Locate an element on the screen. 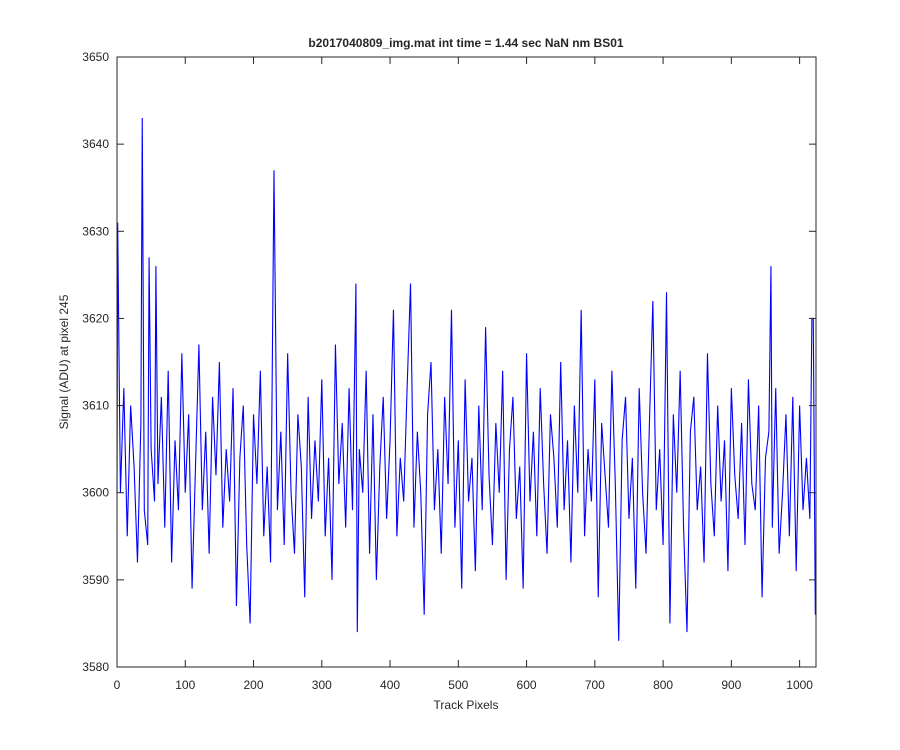 The height and width of the screenshot is (750, 900). y-tick-label: 3650 is located at coordinates (95, 57).